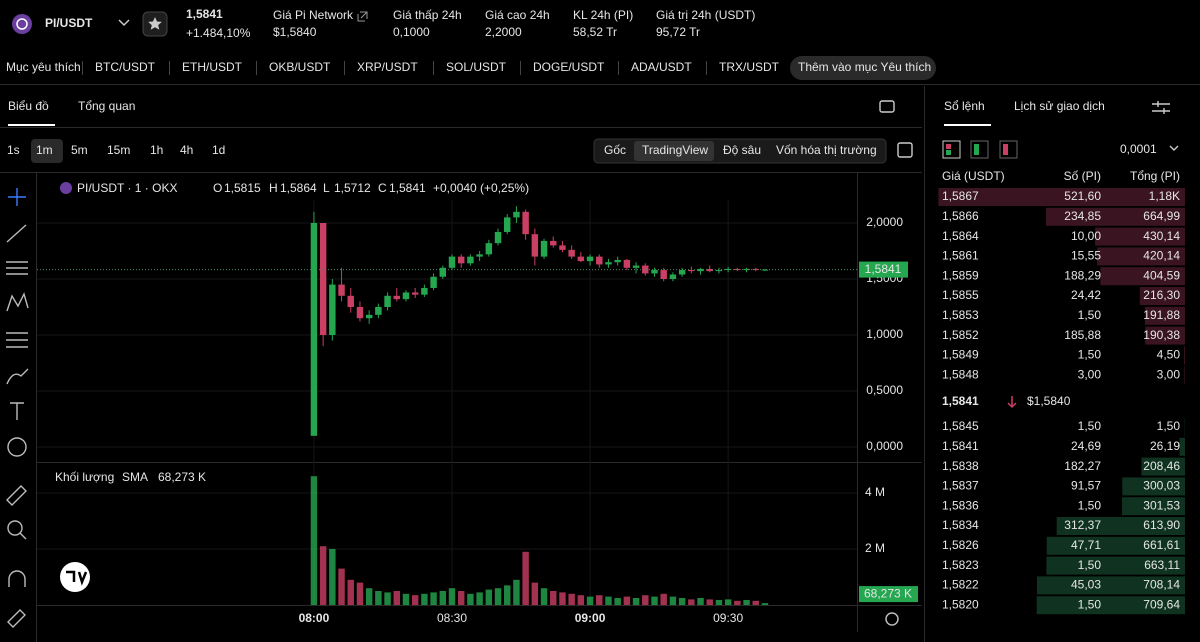  I want to click on volume-sma-label: SMA, so click(135, 477).